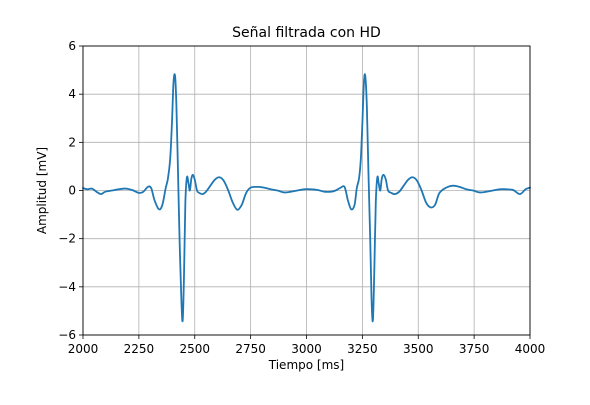 This screenshot has width=590, height=405. What do you see at coordinates (194, 349) in the screenshot?
I see `x-tick-label: 2500` at bounding box center [194, 349].